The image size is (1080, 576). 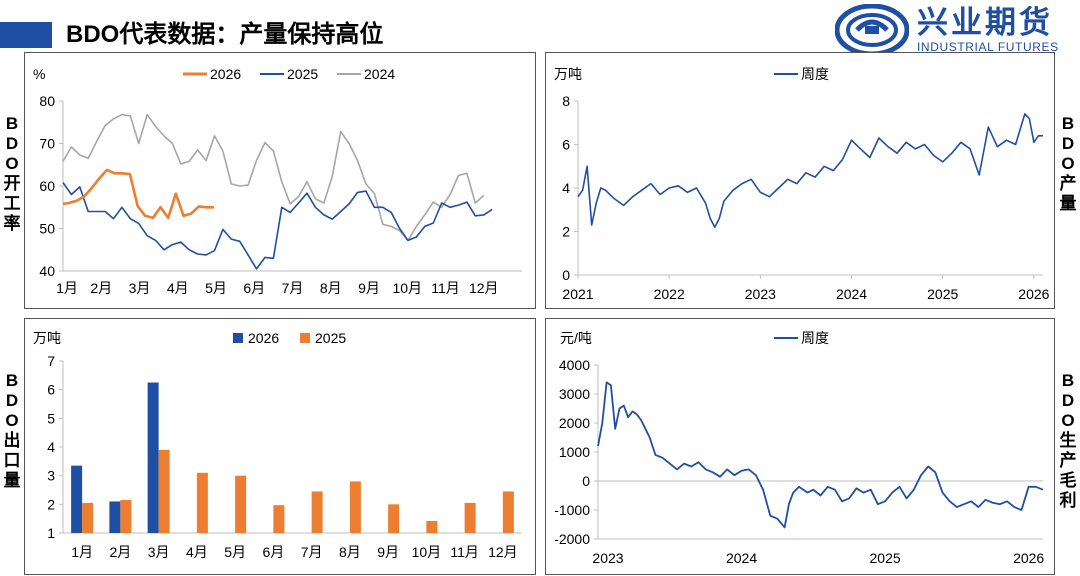 What do you see at coordinates (51, 361) in the screenshot?
I see `y-tick-label: 7` at bounding box center [51, 361].